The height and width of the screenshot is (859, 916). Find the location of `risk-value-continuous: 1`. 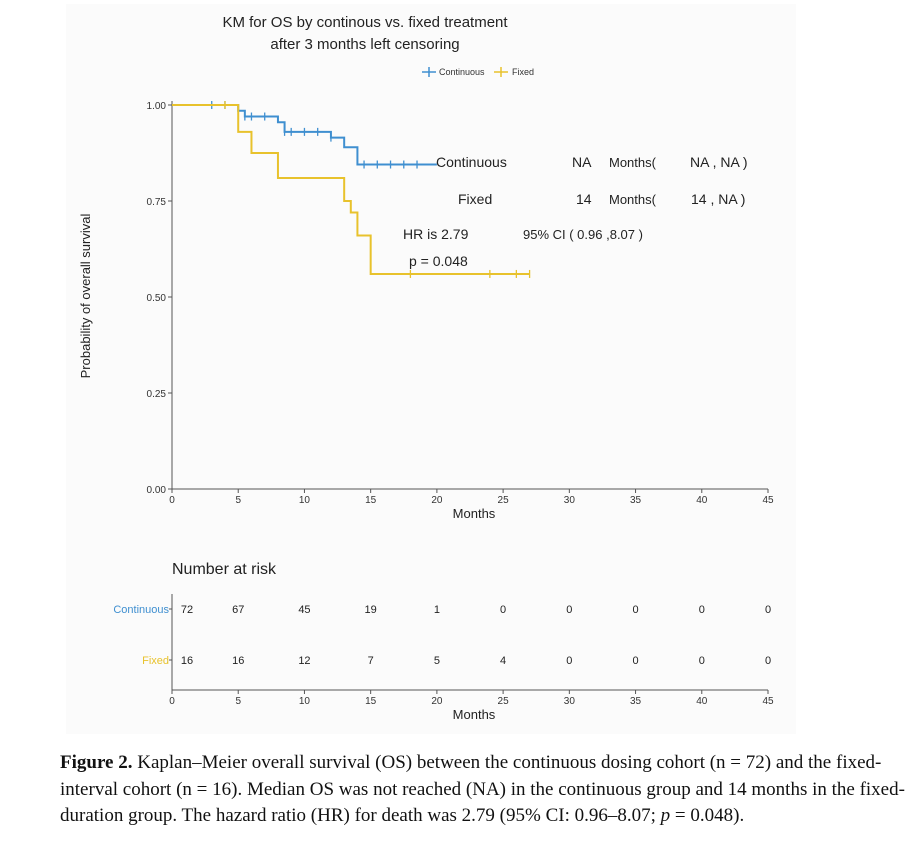

risk-value-continuous: 1 is located at coordinates (437, 610).